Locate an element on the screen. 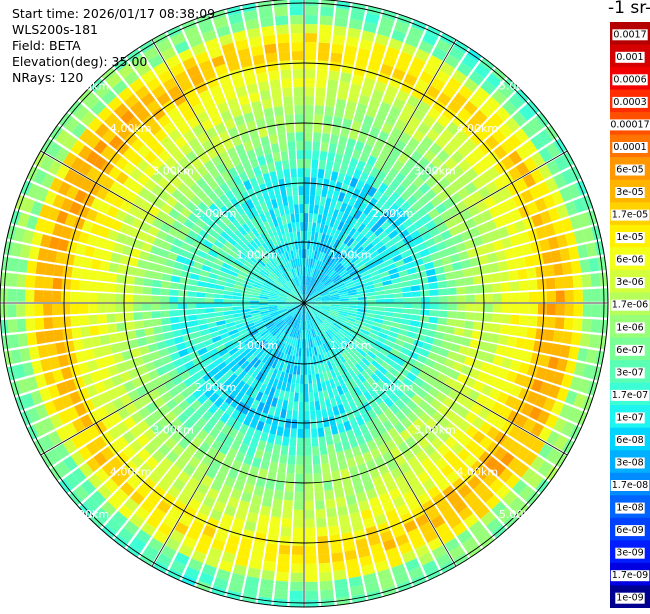 The height and width of the screenshot is (614, 650). colorbar-tick-label: 1e-05 is located at coordinates (629, 237).